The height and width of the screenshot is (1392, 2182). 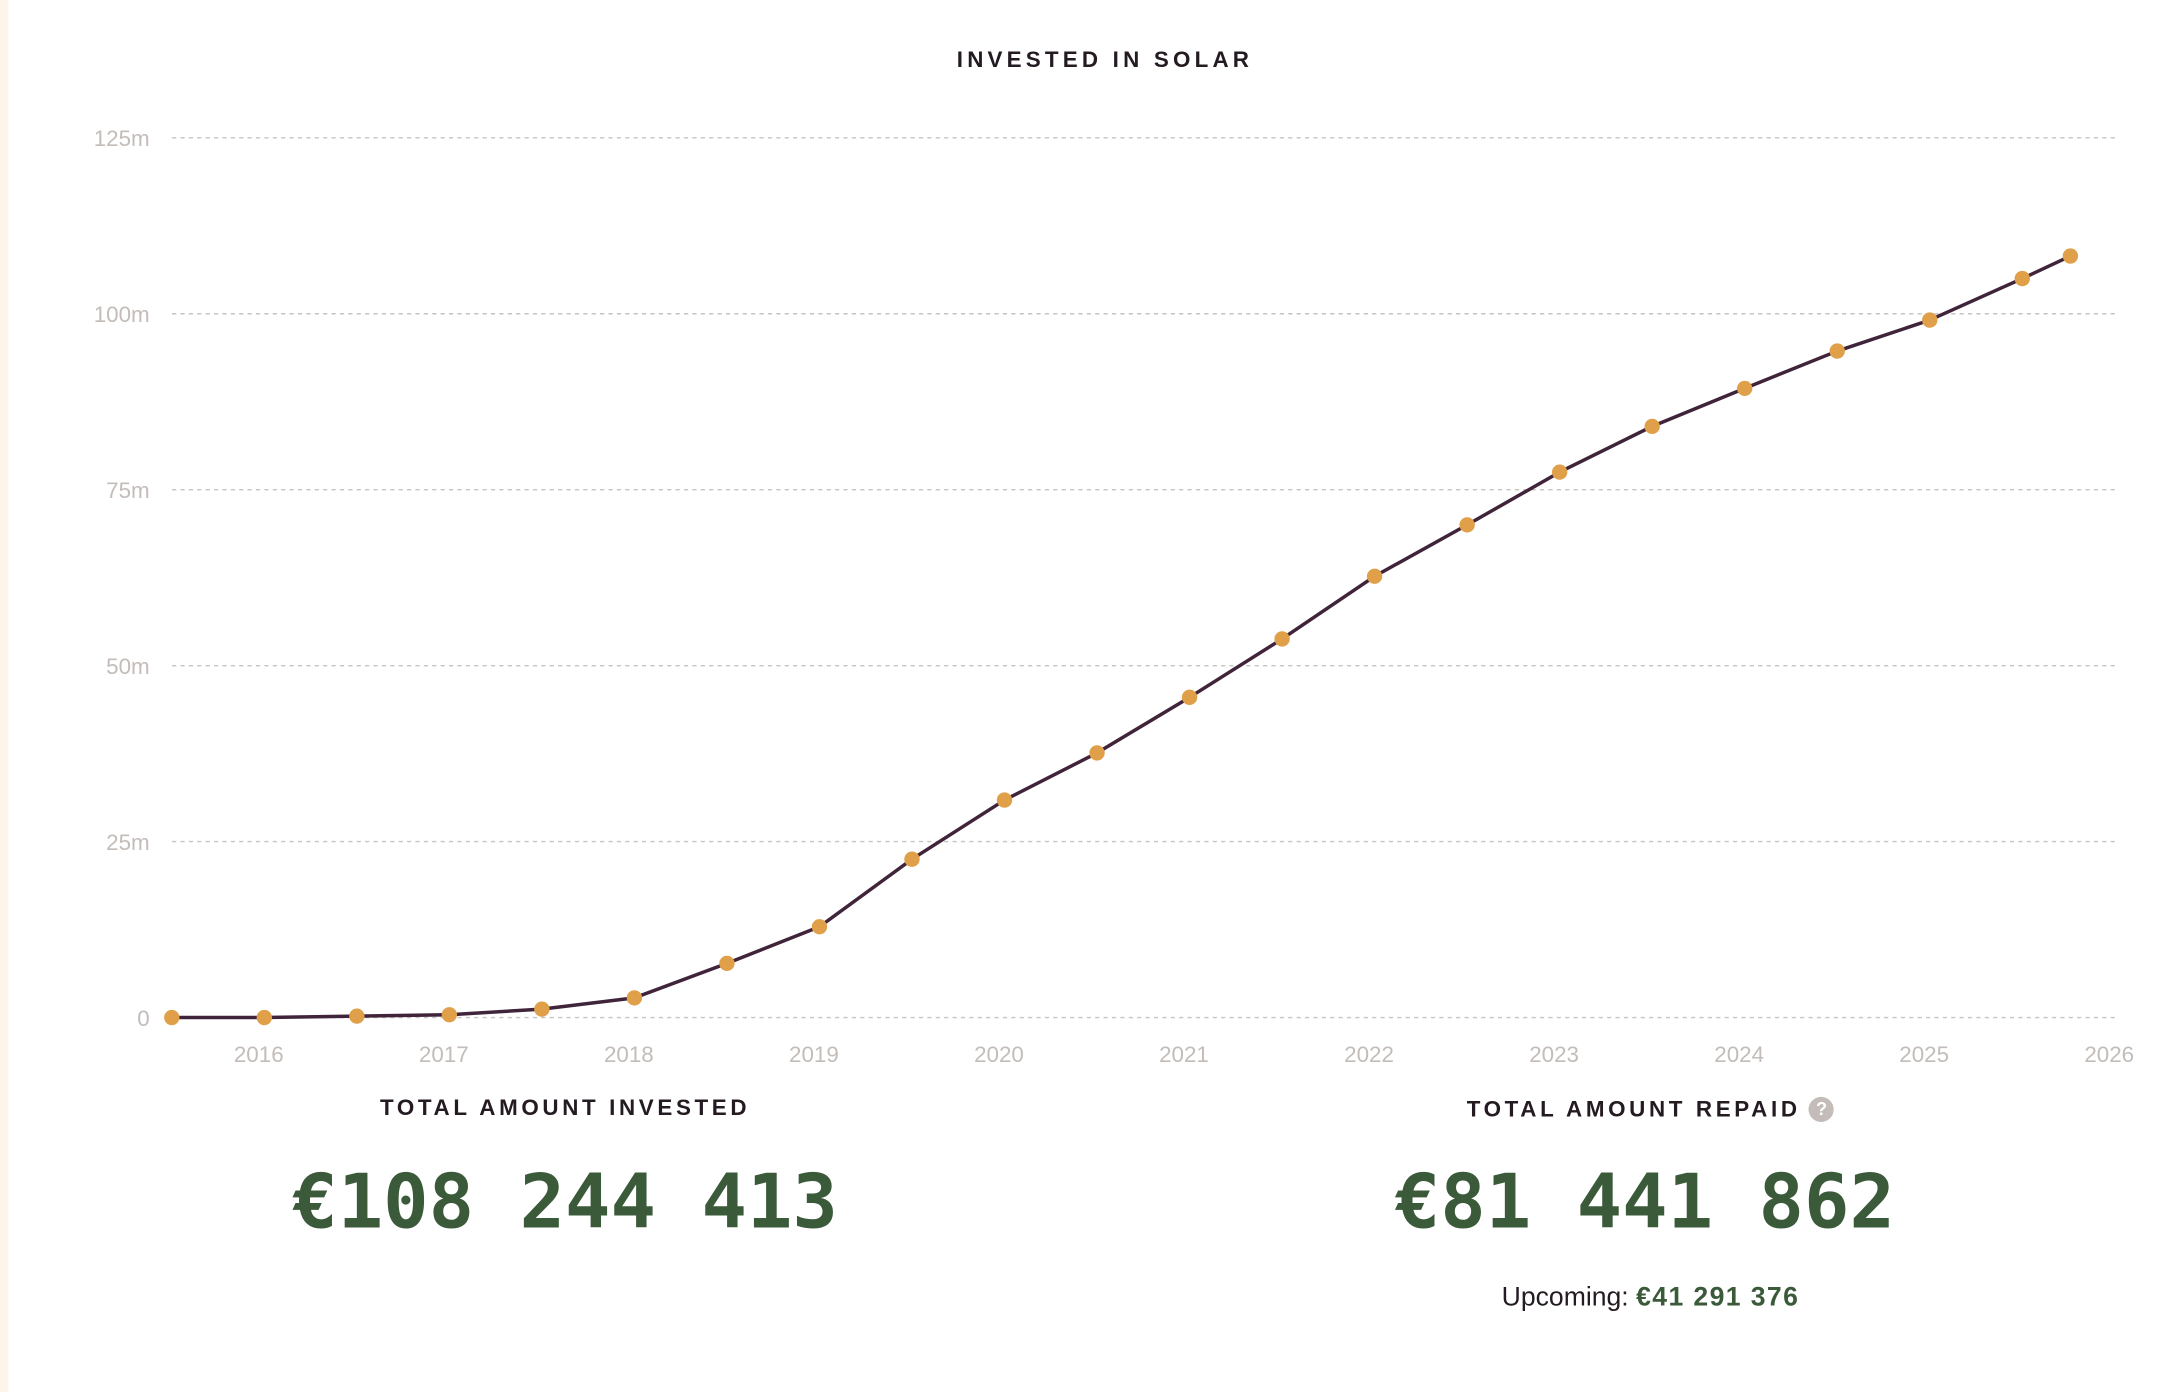 What do you see at coordinates (4, 696) in the screenshot?
I see `left-edge-strip` at bounding box center [4, 696].